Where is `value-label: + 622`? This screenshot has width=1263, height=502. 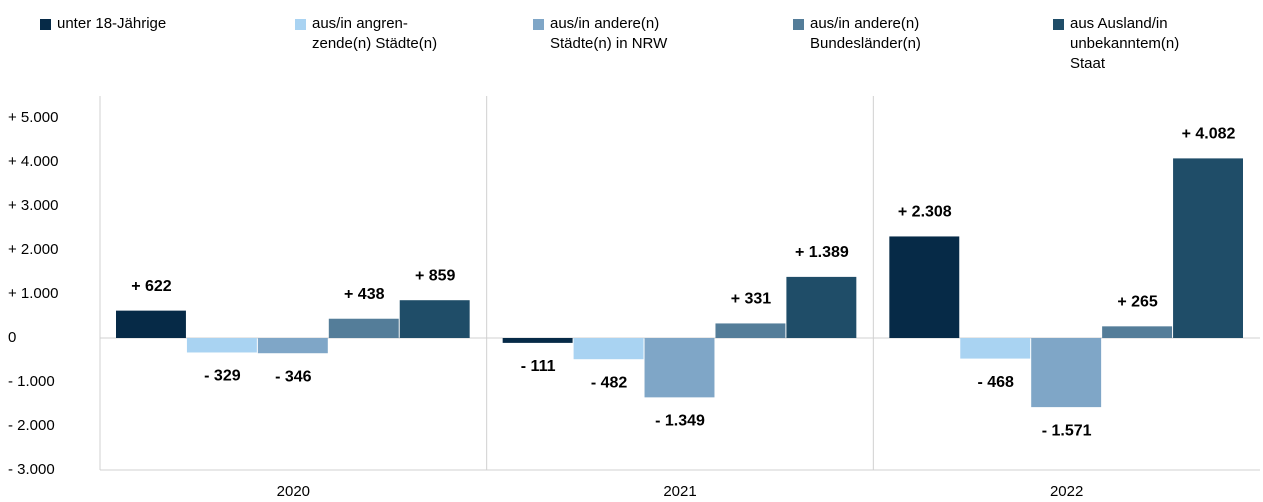 value-label: + 622 is located at coordinates (151, 286).